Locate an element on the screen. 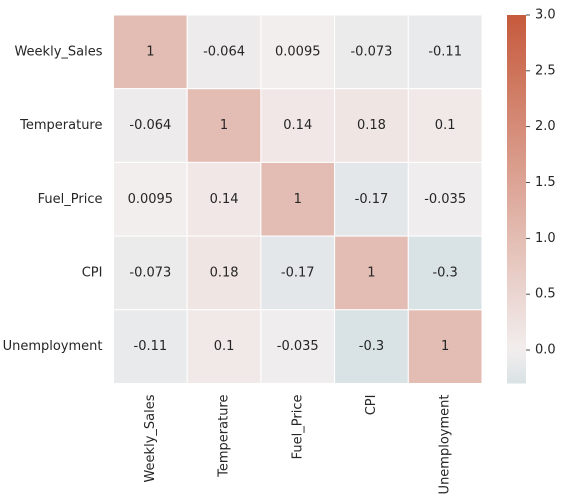 This screenshot has height=497, width=565. row-tick-label: CPI is located at coordinates (92, 272).